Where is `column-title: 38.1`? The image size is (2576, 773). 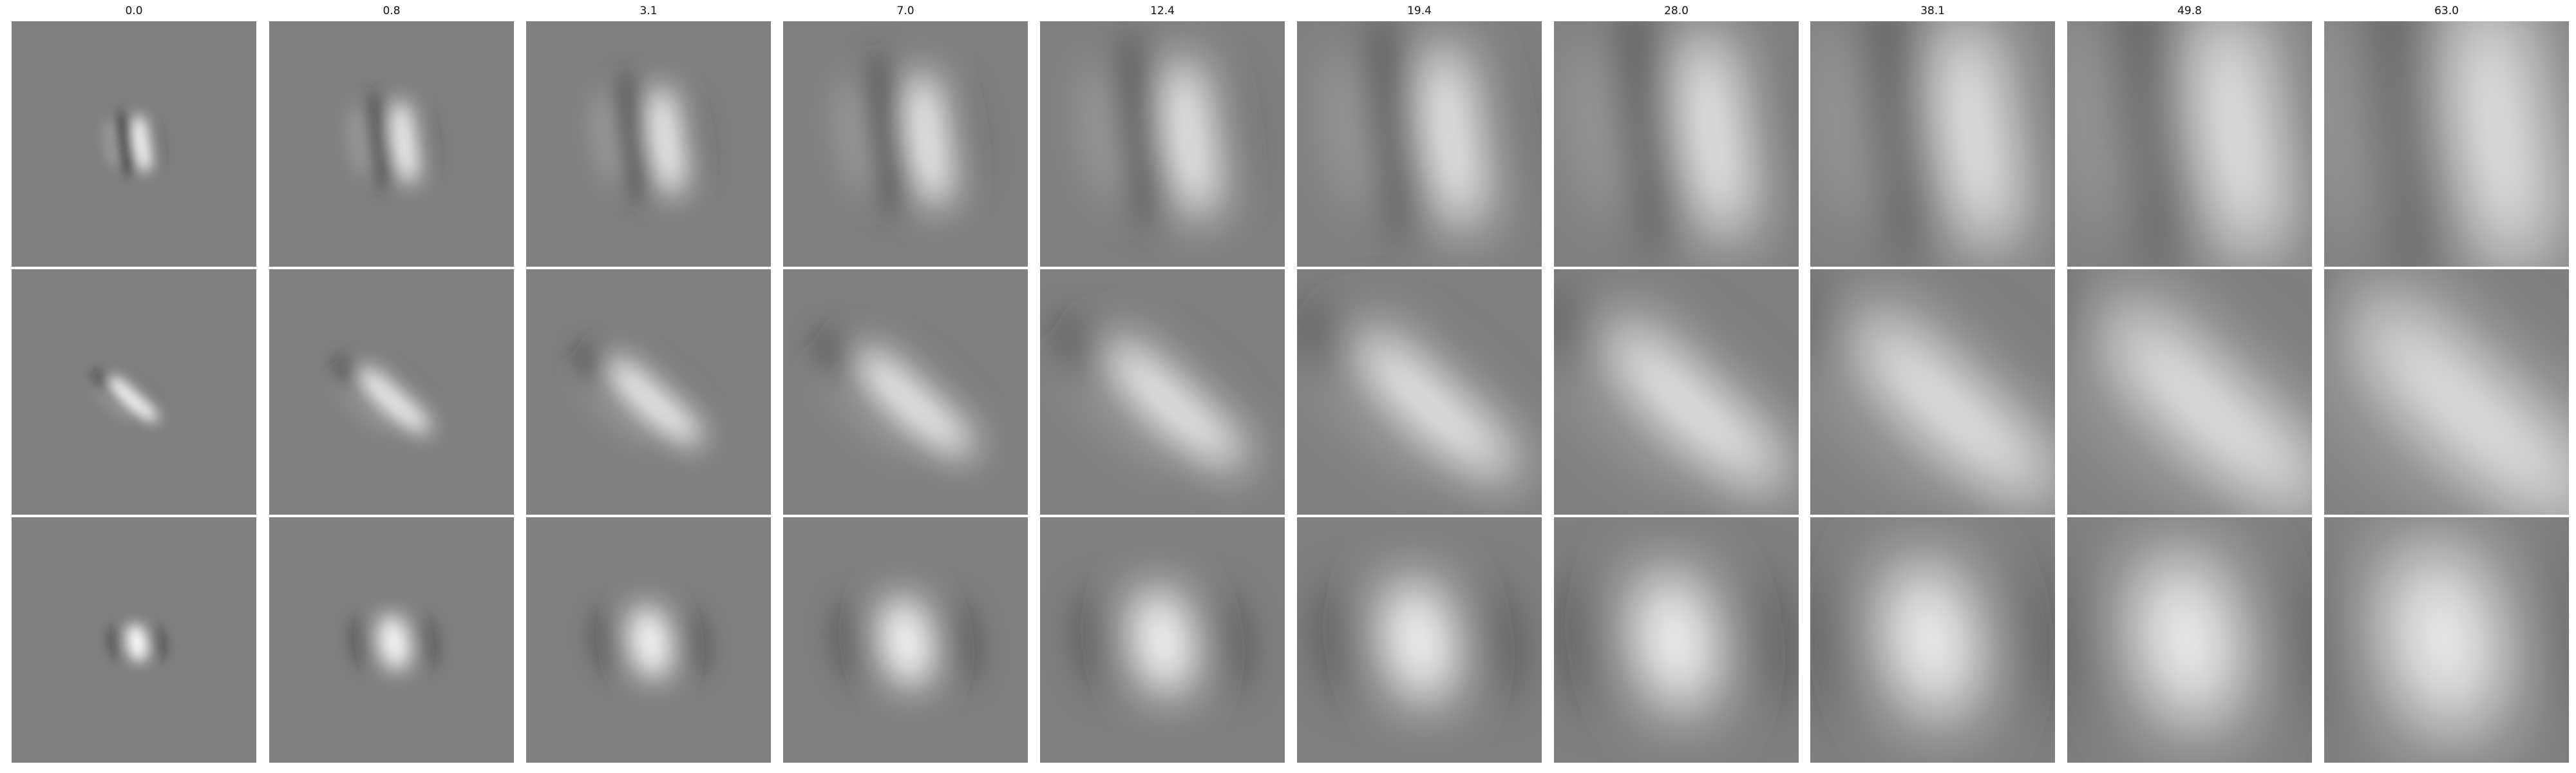
column-title: 38.1 is located at coordinates (1933, 11).